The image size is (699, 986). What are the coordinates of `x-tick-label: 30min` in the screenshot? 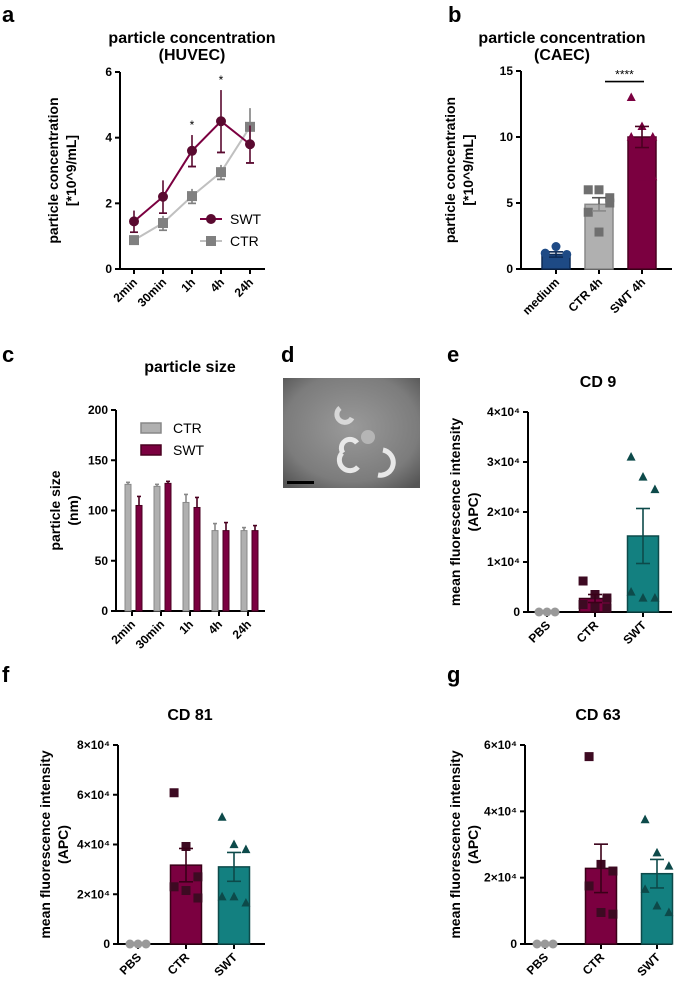 It's located at (152, 292).